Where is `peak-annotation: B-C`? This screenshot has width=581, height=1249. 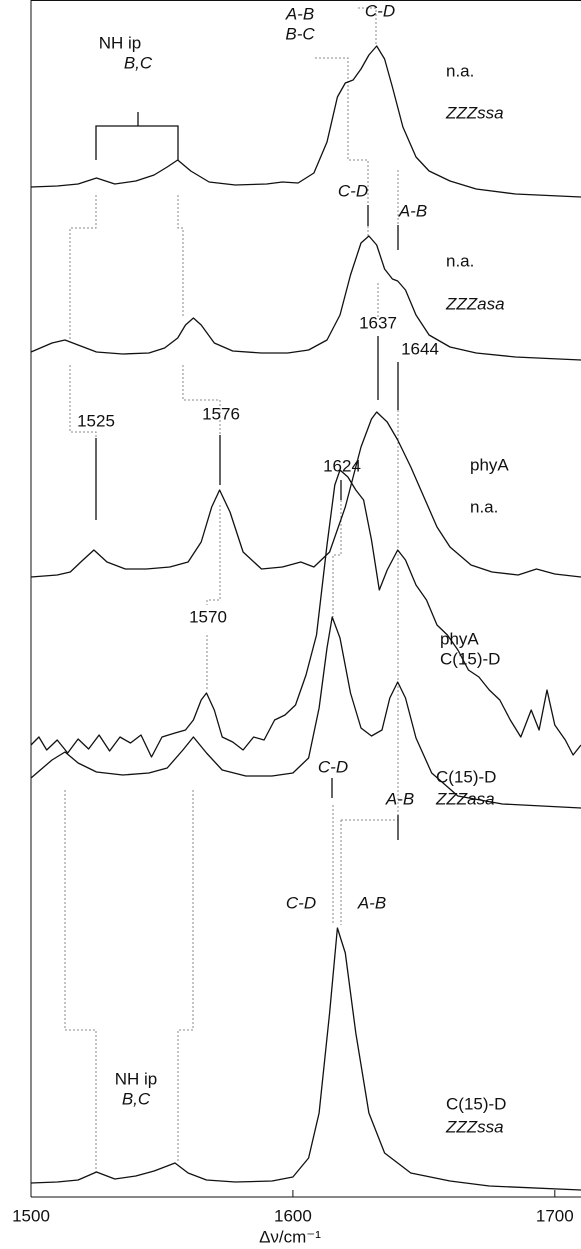
peak-annotation: B-C is located at coordinates (300, 33).